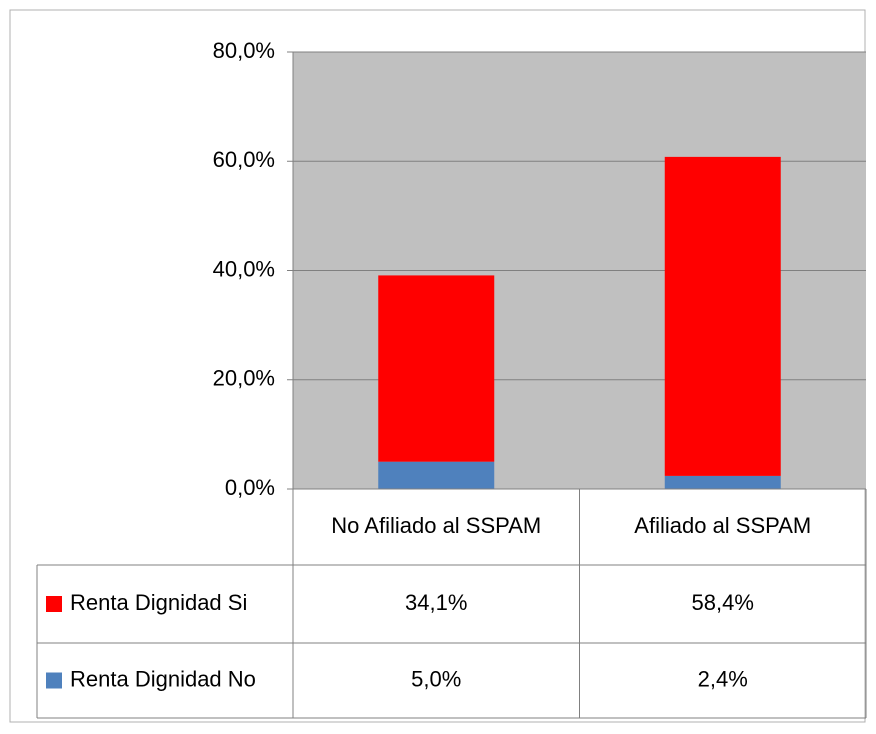  I want to click on legend-label: Renta Dignidad Si, so click(158, 602).